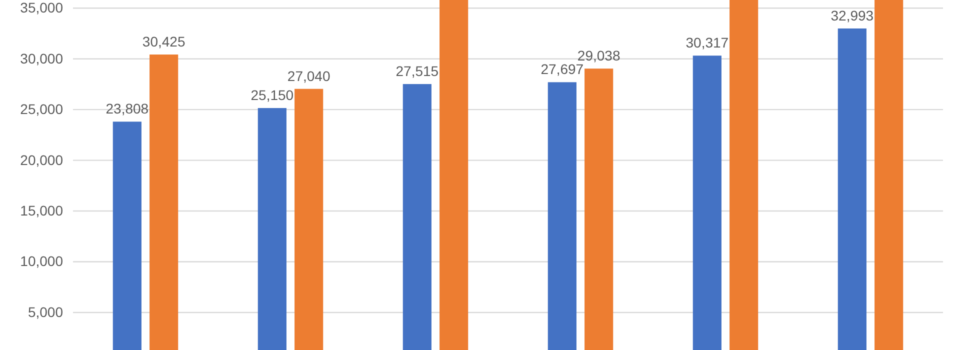 This screenshot has width=960, height=350. I want to click on y-tick-label: 25,000, so click(42, 109).